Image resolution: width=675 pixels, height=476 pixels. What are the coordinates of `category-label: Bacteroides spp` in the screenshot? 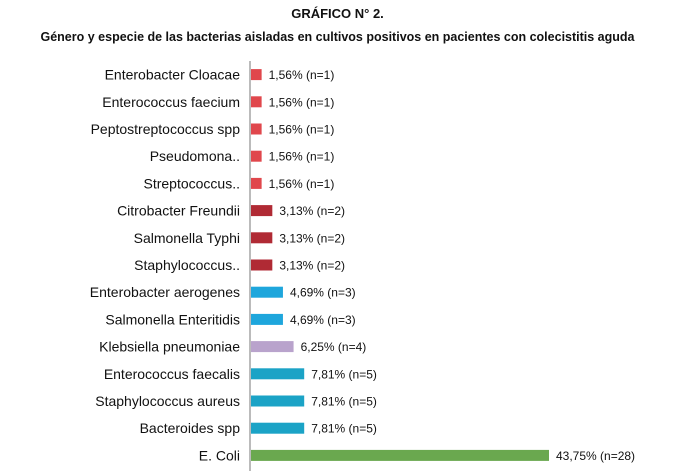 It's located at (190, 428).